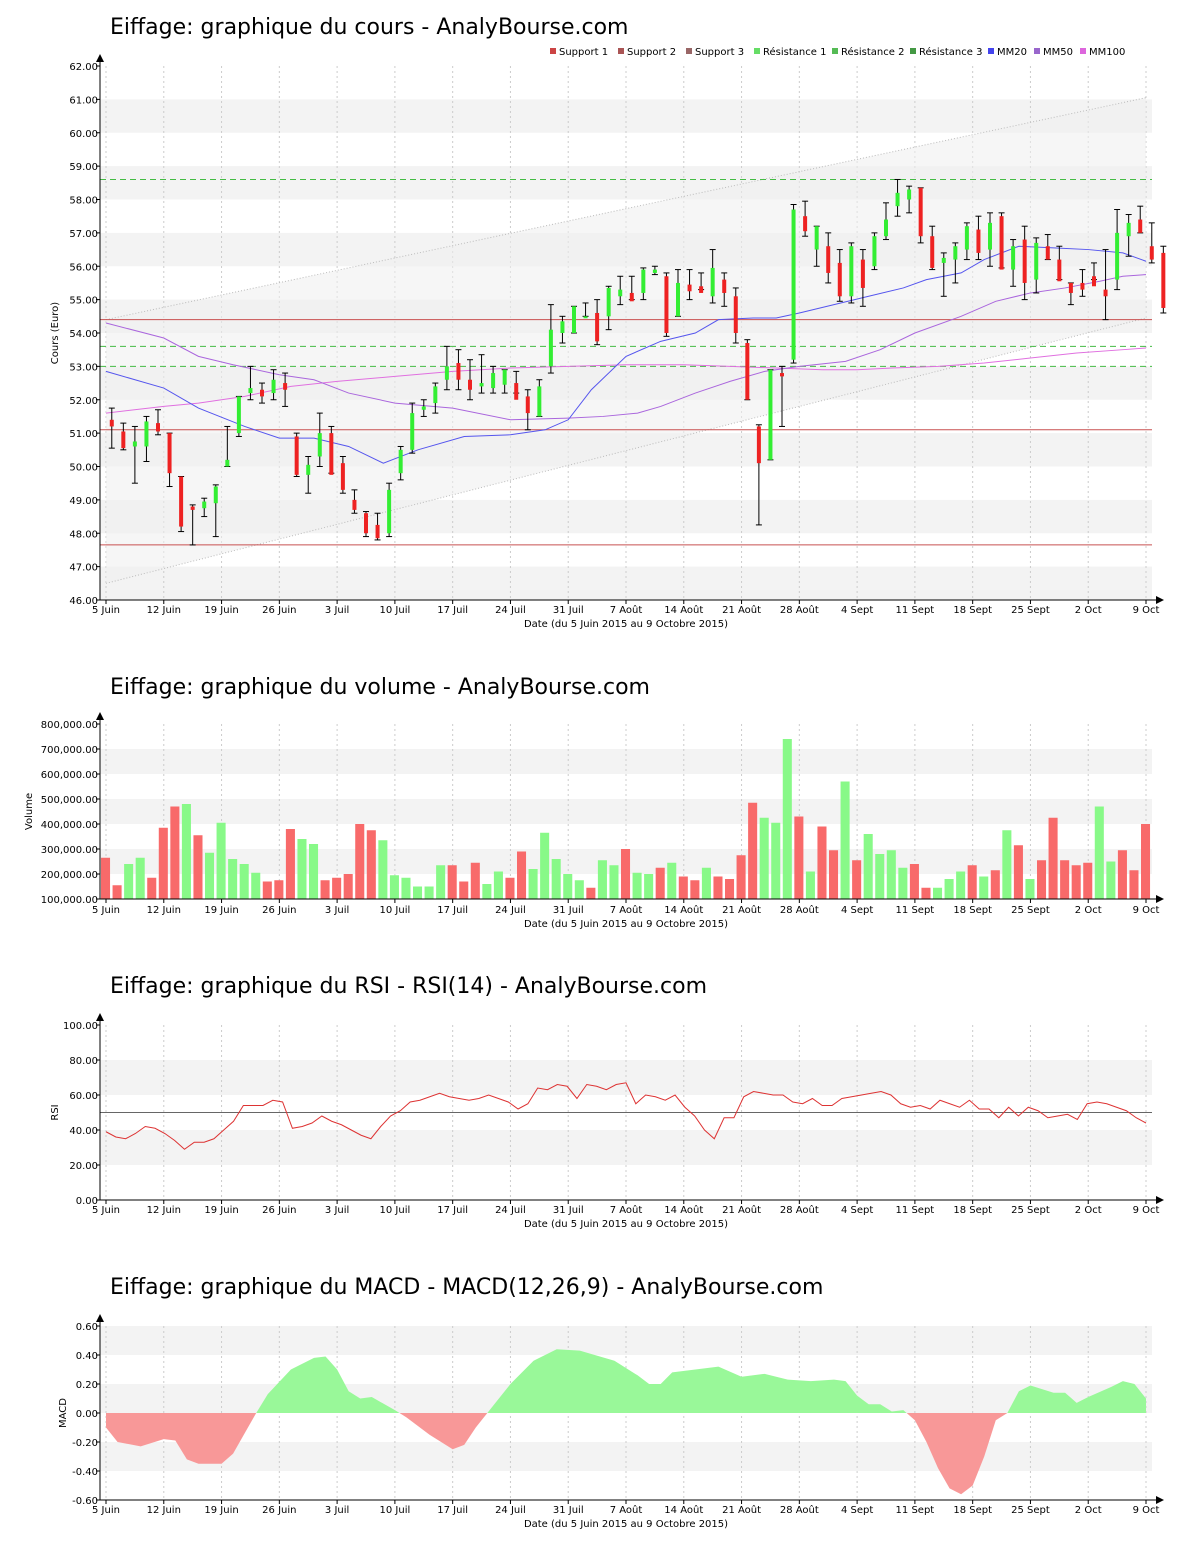 The image size is (1200, 1554). I want to click on y-tick-label: 300,000.00, so click(69, 850).